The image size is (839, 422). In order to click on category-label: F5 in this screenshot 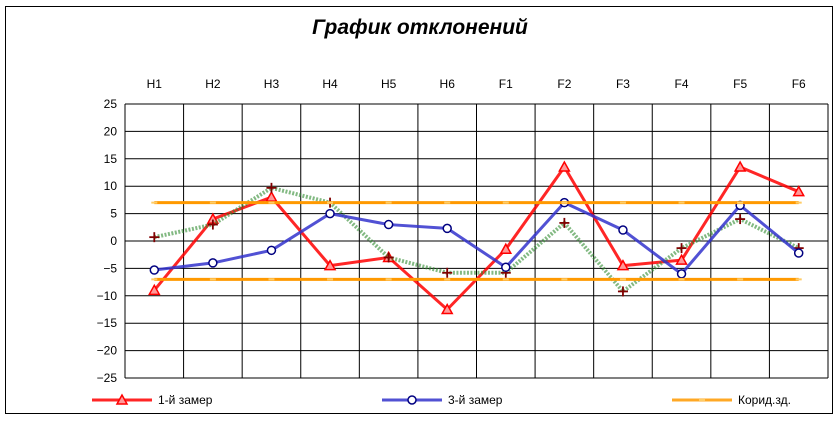, I will do `click(740, 84)`.